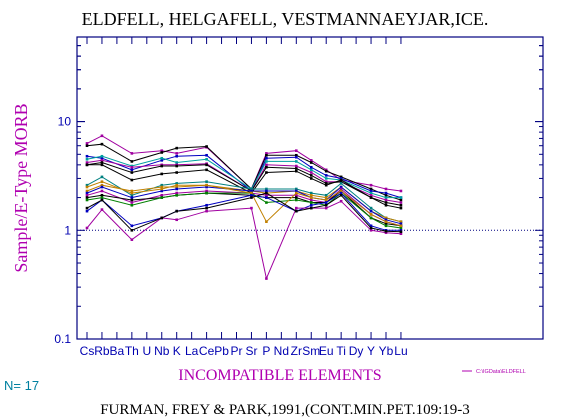 The width and height of the screenshot is (561, 420). What do you see at coordinates (279, 375) in the screenshot?
I see `x-axis-label: INCOMPATIBLE ELEMENTS` at bounding box center [279, 375].